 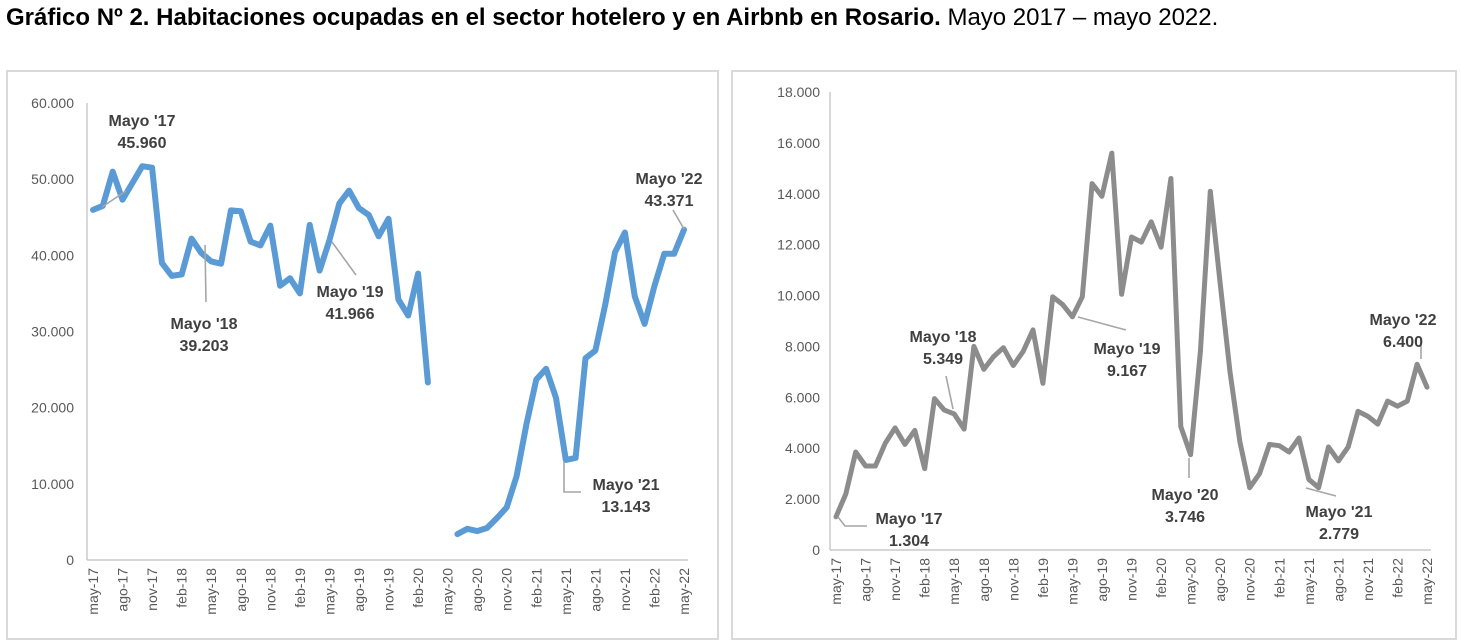 What do you see at coordinates (984, 580) in the screenshot?
I see `airbnb-x-tick-label: ago-18` at bounding box center [984, 580].